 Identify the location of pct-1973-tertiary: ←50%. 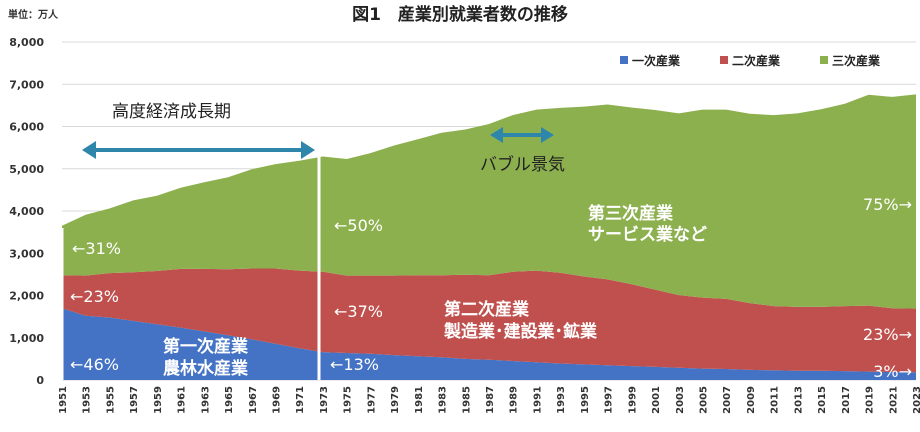
(358, 225).